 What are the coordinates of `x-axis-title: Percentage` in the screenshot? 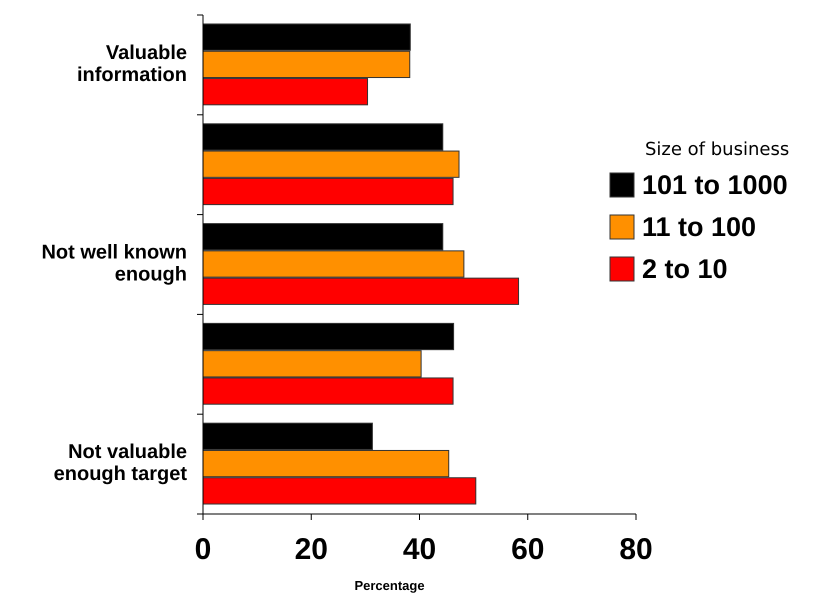 It's located at (389, 585).